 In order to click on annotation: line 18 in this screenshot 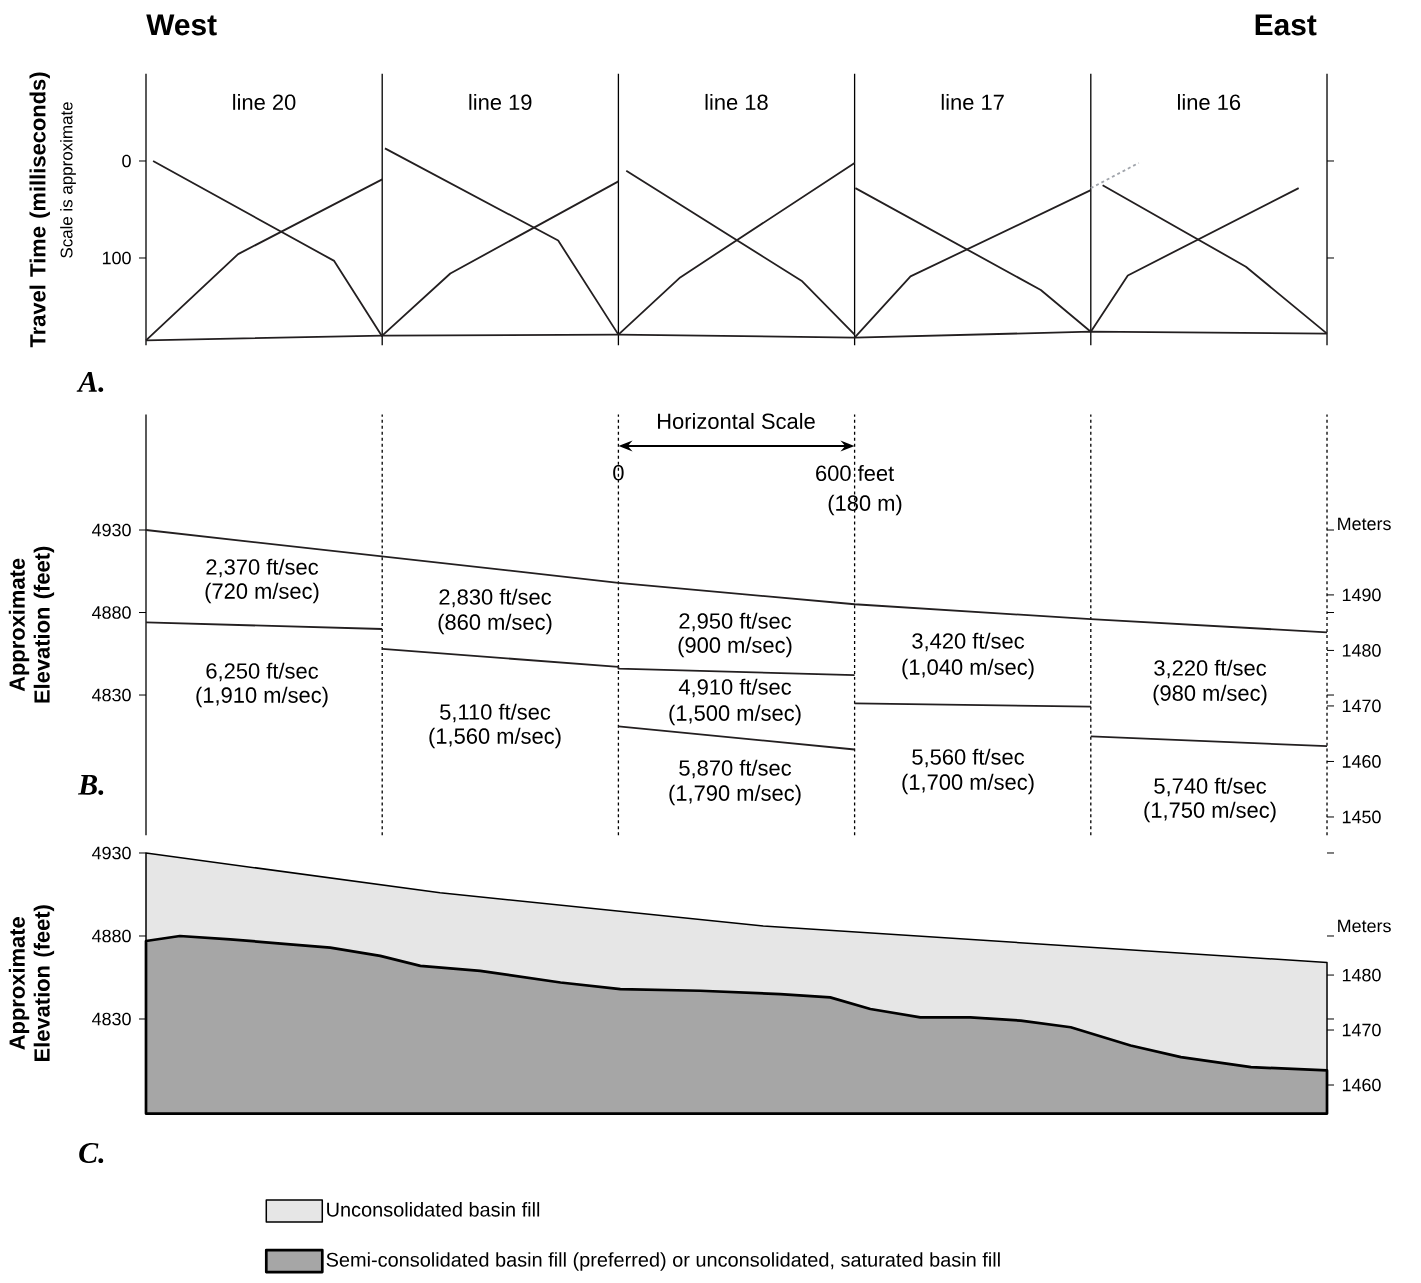, I will do `click(736, 102)`.